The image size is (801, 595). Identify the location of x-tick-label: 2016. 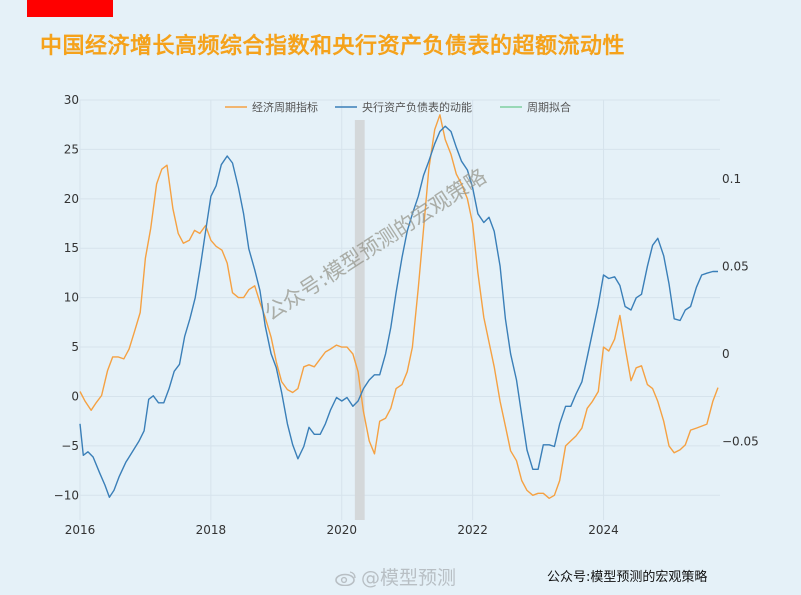
(80, 530).